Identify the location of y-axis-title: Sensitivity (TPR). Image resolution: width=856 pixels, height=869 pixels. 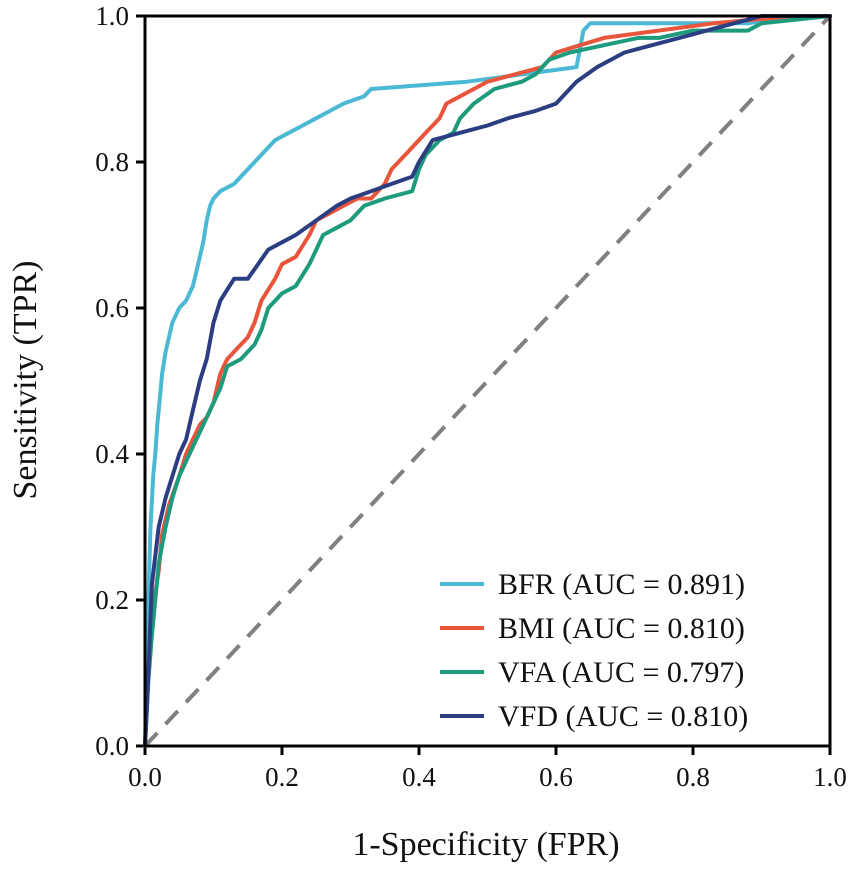
(25, 380).